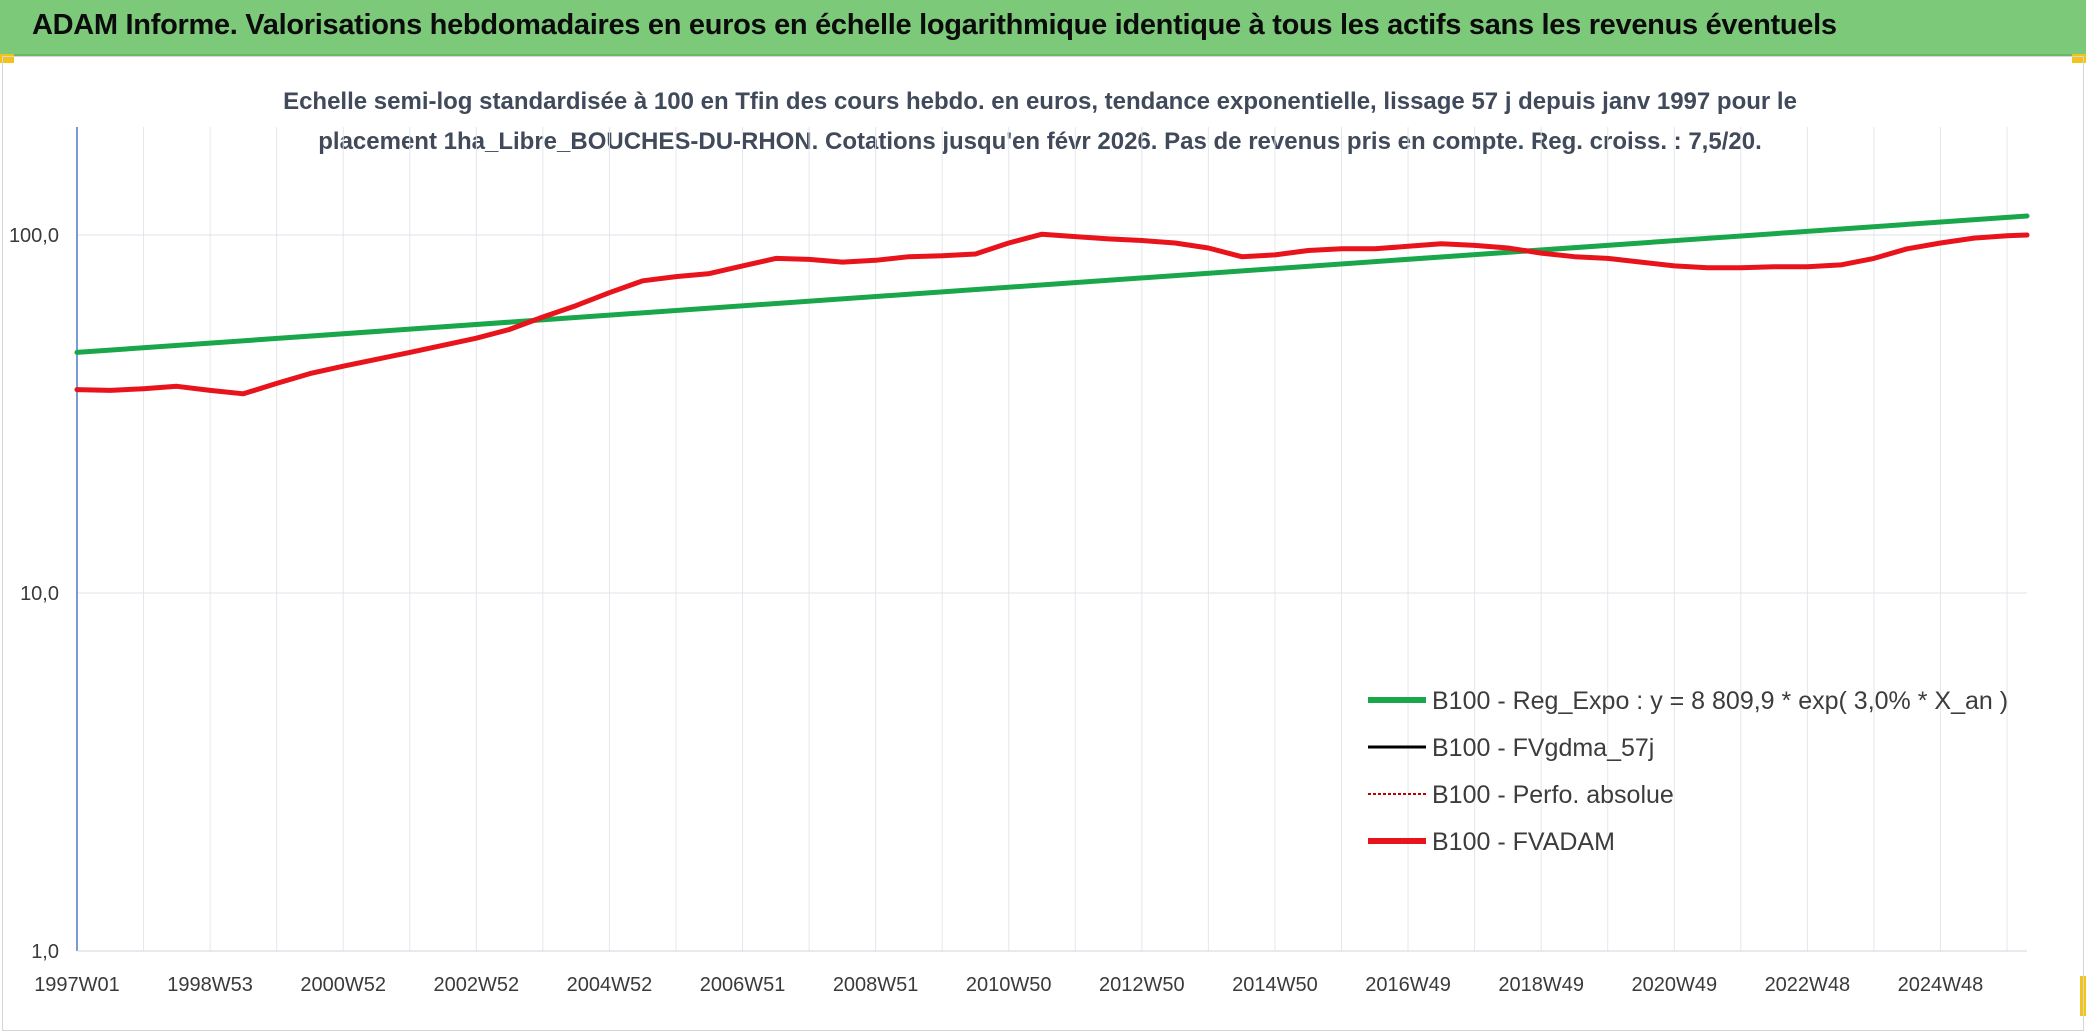  I want to click on legend-label: B100 - FVgdma_57j, so click(1543, 748).